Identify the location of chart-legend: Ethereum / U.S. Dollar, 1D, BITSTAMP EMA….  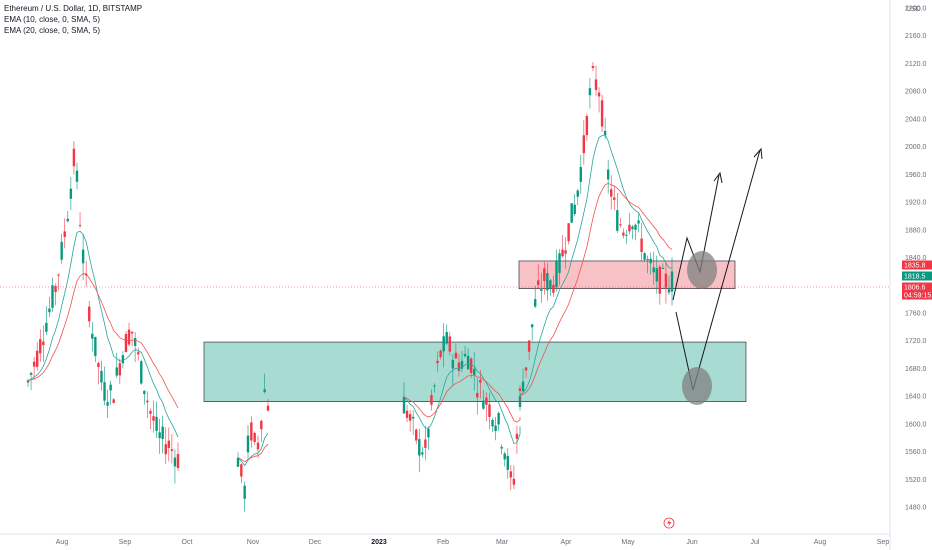
(73, 19).